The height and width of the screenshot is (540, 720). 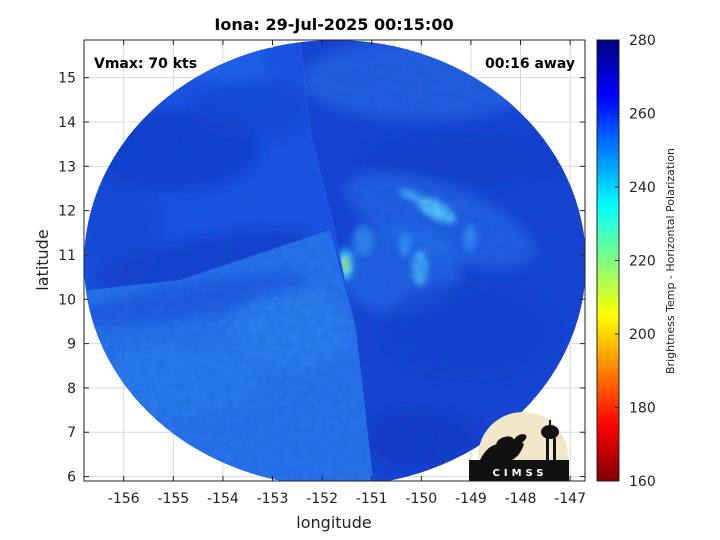 What do you see at coordinates (333, 522) in the screenshot?
I see `x-axis-label: longitude` at bounding box center [333, 522].